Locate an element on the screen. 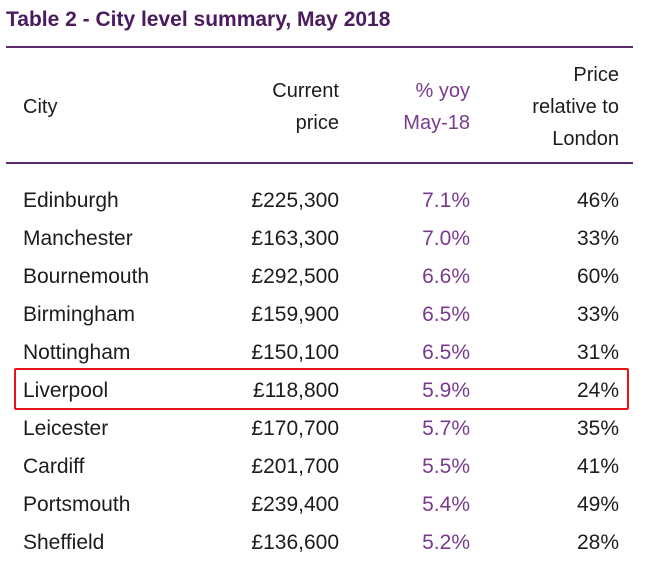 The width and height of the screenshot is (649, 563). cell-price: £159,900 is located at coordinates (295, 314).